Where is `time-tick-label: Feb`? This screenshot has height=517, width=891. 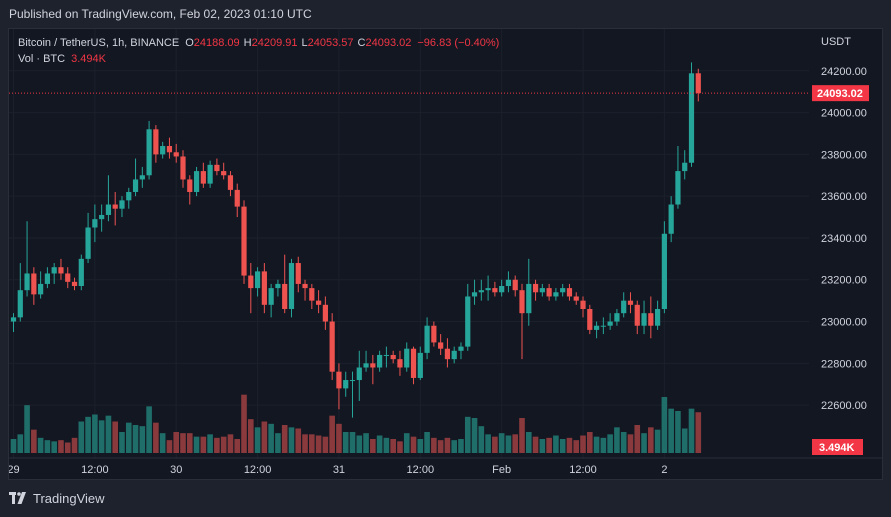 time-tick-label: Feb is located at coordinates (501, 470).